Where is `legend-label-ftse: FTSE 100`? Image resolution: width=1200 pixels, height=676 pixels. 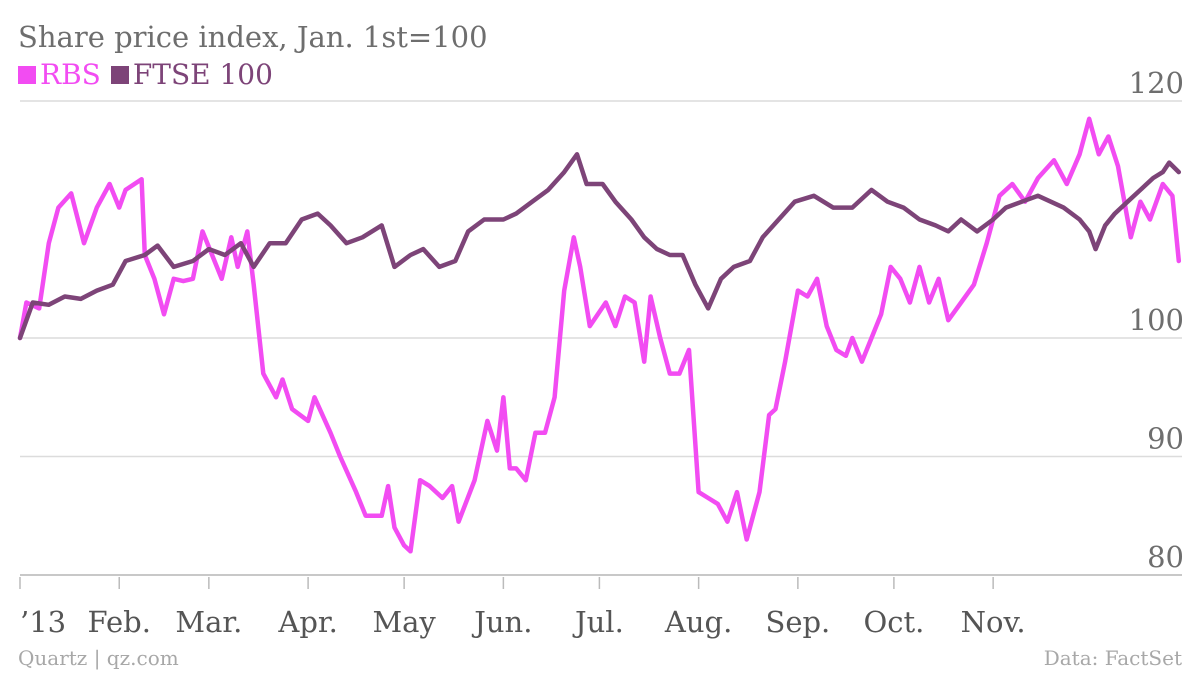
legend-label-ftse: FTSE 100 is located at coordinates (202, 74).